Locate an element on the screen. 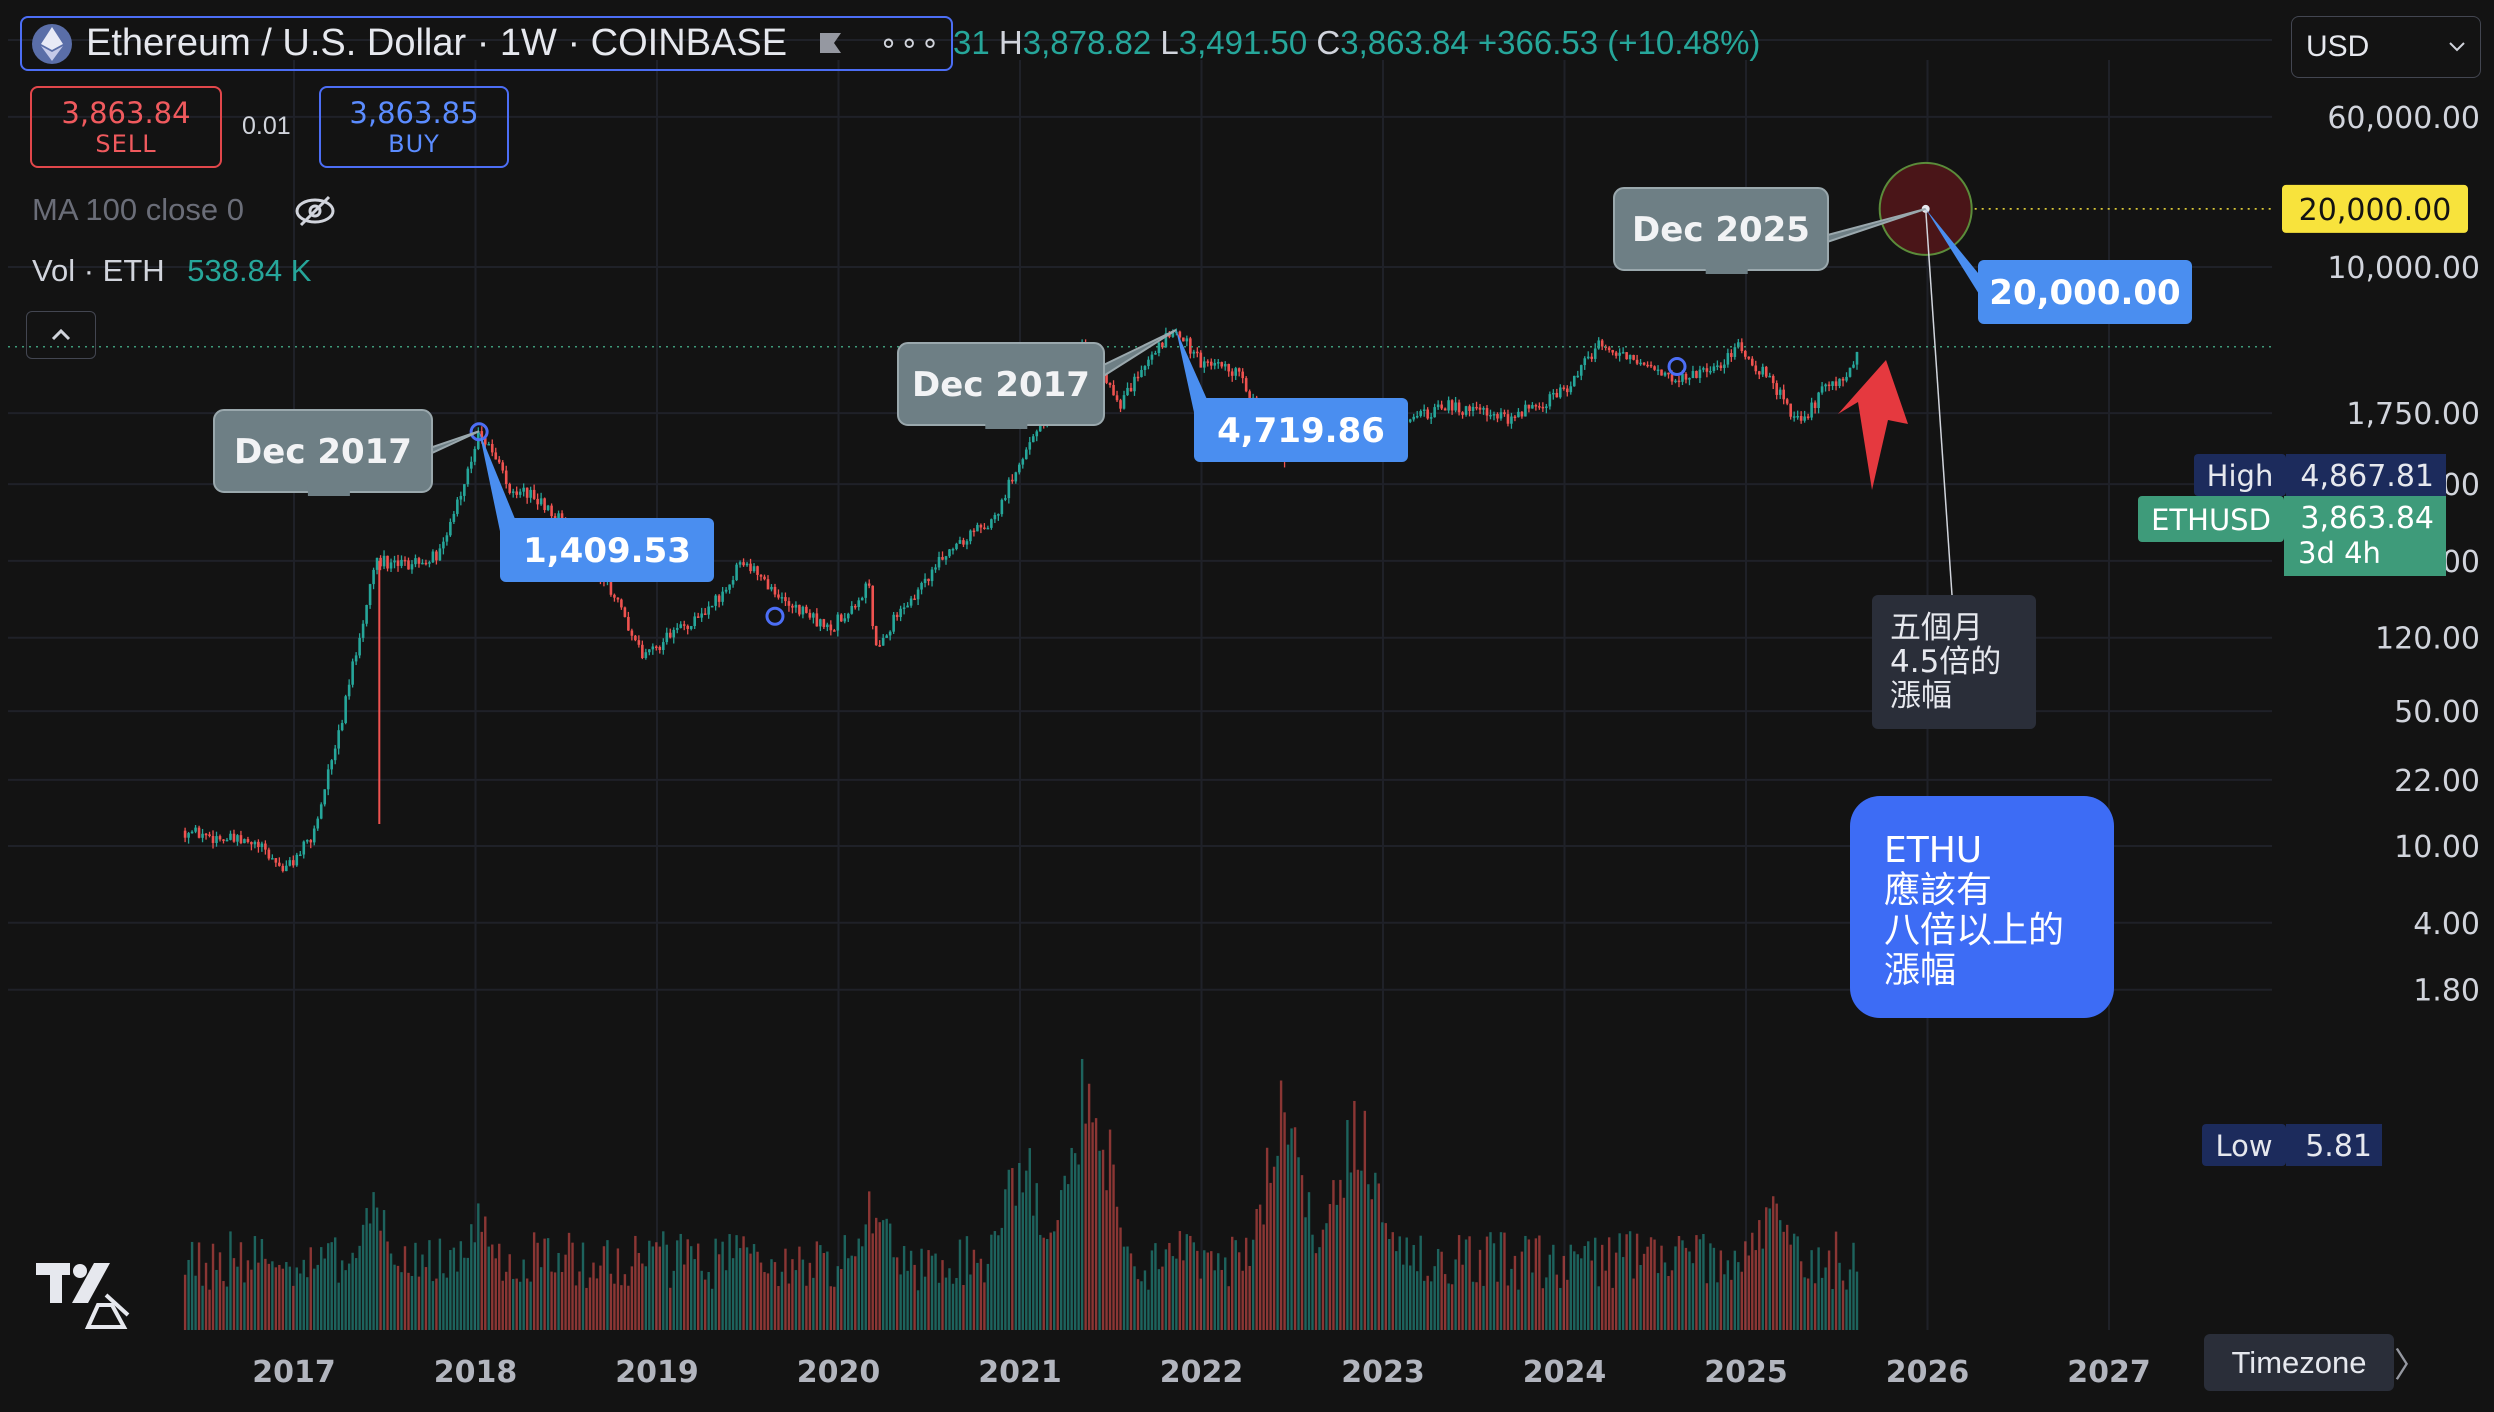 Image resolution: width=2494 pixels, height=1412 pixels. currency-select: USD is located at coordinates (2386, 47).